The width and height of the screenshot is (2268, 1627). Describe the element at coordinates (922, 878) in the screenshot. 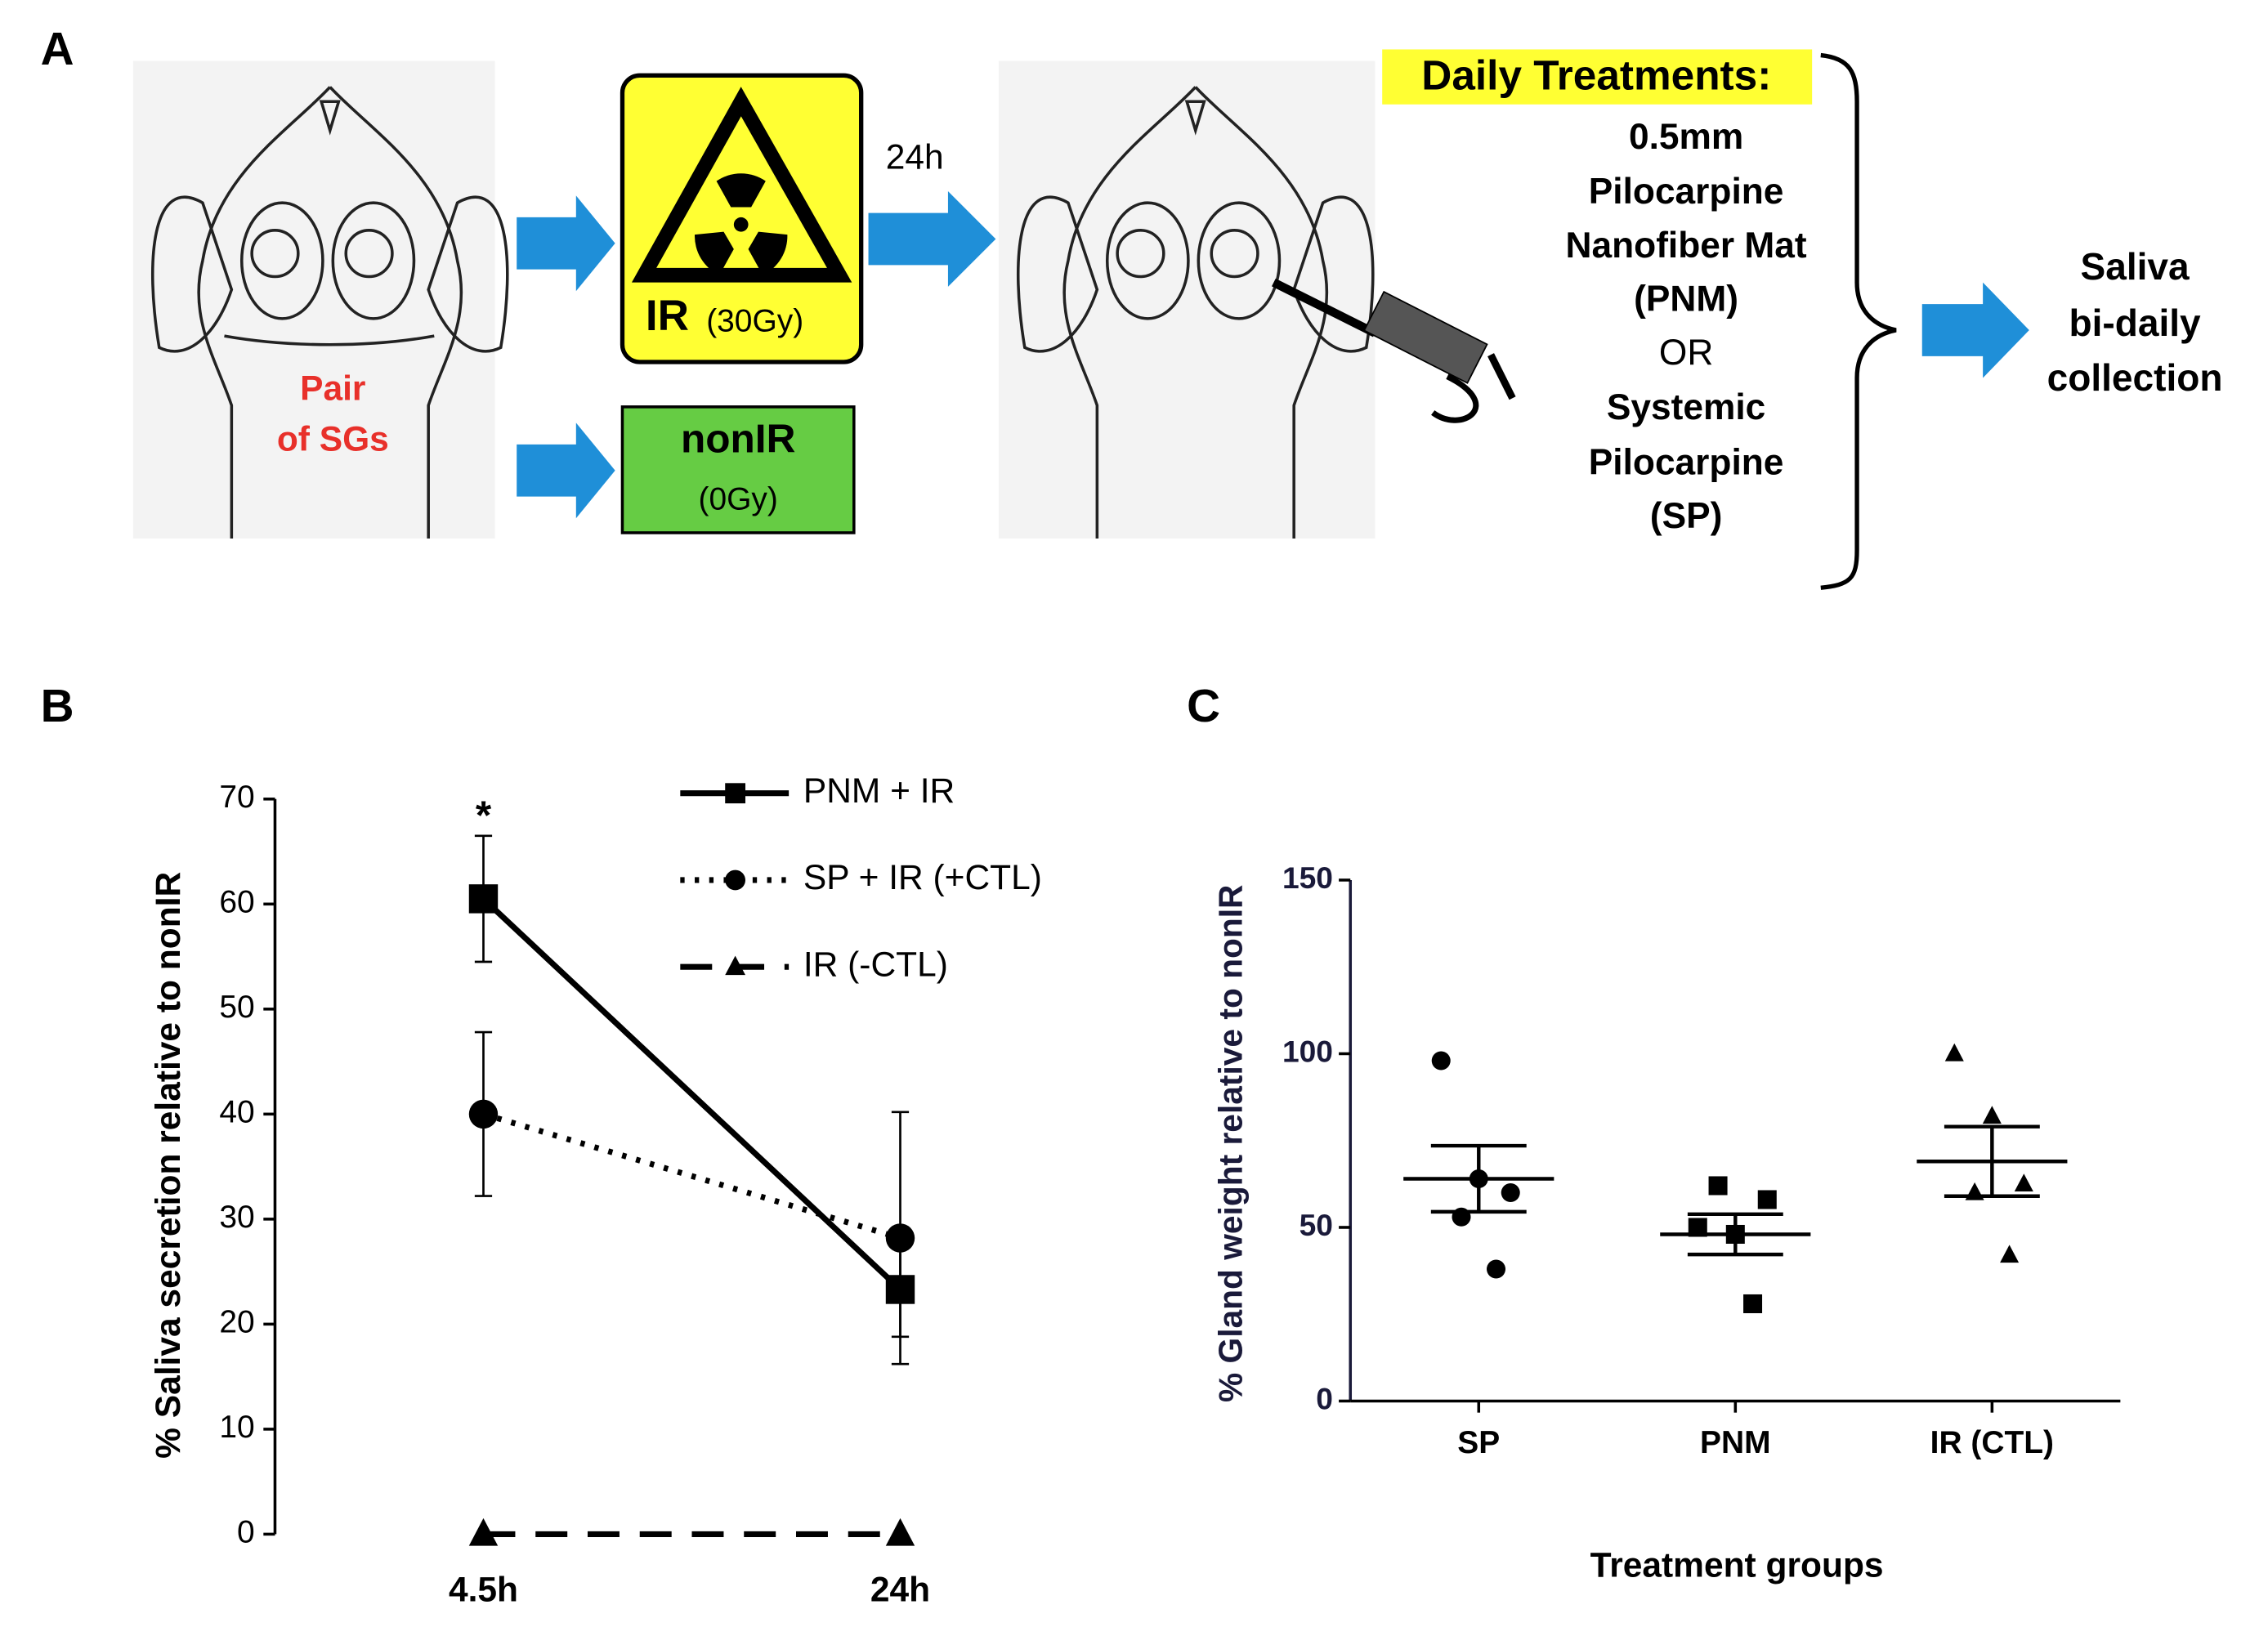

I see `legend-label: SP + IR (+CTL)` at that location.